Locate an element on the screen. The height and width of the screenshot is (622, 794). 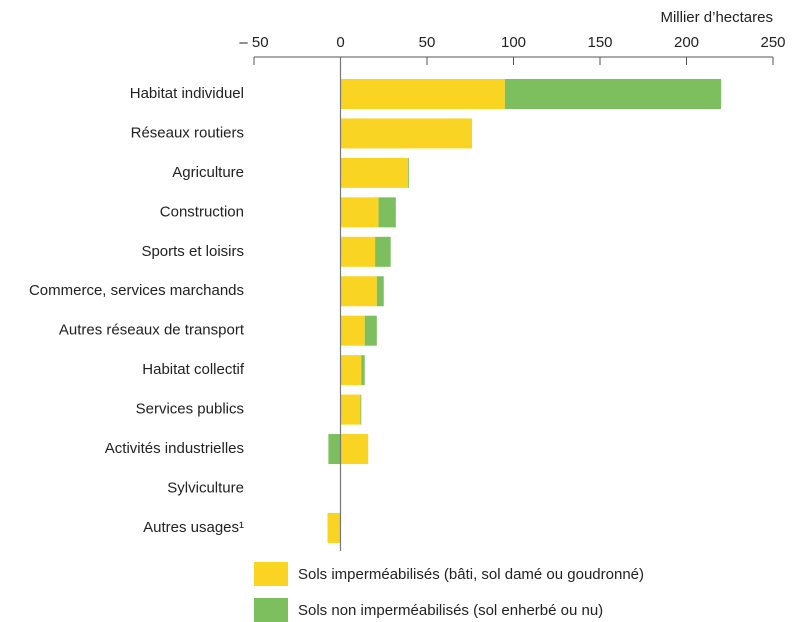
category-label: Construction is located at coordinates (202, 211).